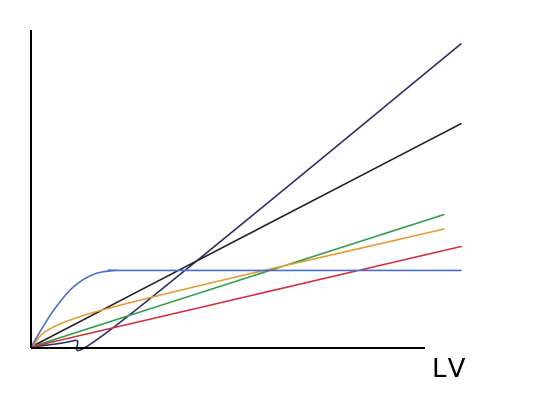  What do you see at coordinates (450, 369) in the screenshot?
I see `x-axis-label: LV` at bounding box center [450, 369].